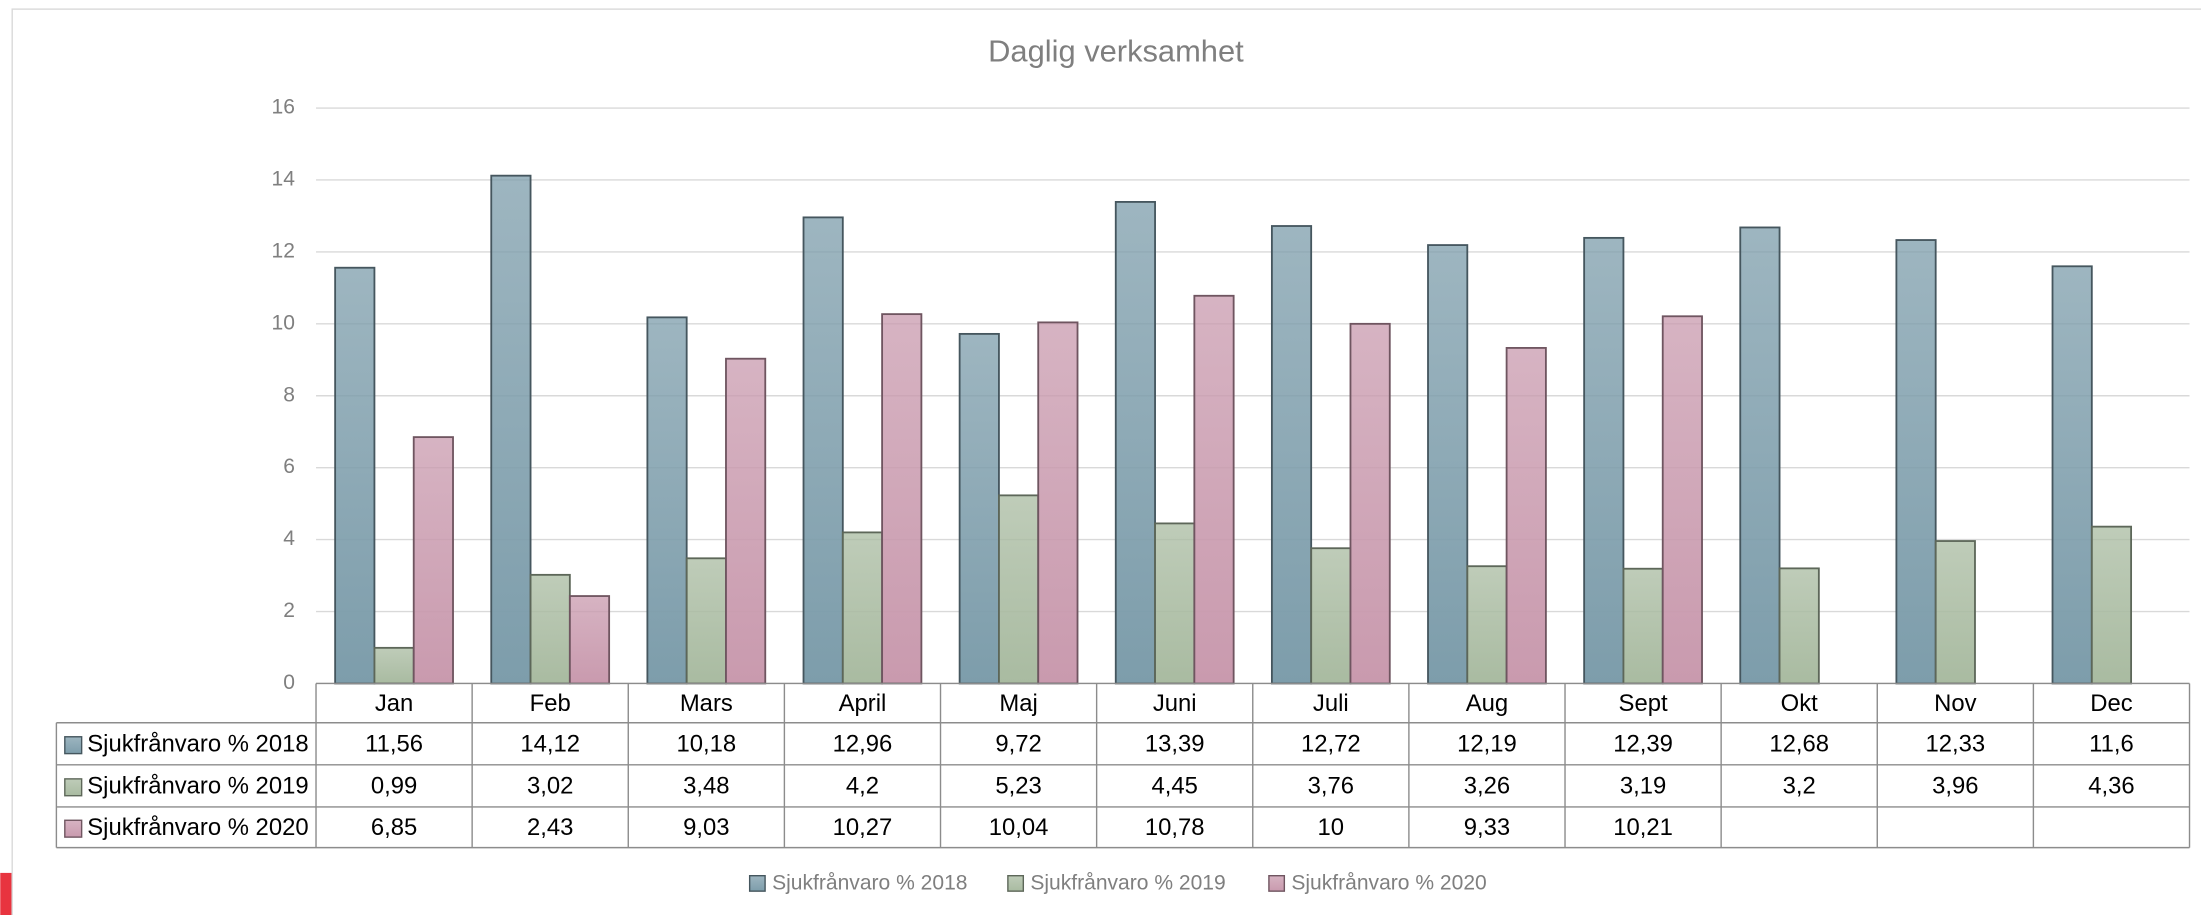 Image resolution: width=2201 pixels, height=915 pixels. What do you see at coordinates (2111, 786) in the screenshot?
I see `table-cell: 4,36` at bounding box center [2111, 786].